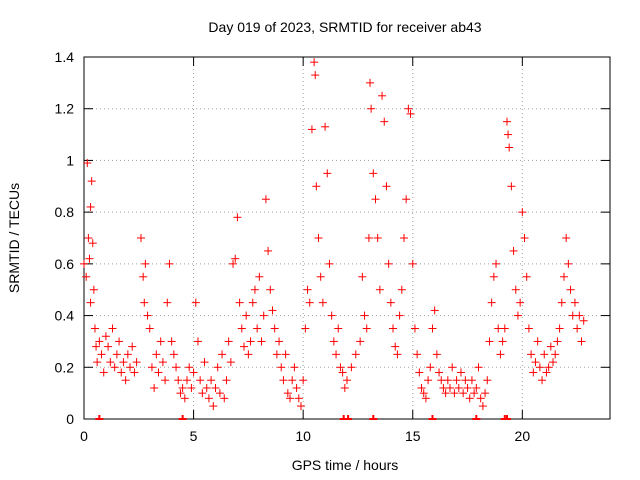 This screenshot has width=640, height=480. Describe the element at coordinates (65, 109) in the screenshot. I see `y-tick-label: 1.2` at that location.